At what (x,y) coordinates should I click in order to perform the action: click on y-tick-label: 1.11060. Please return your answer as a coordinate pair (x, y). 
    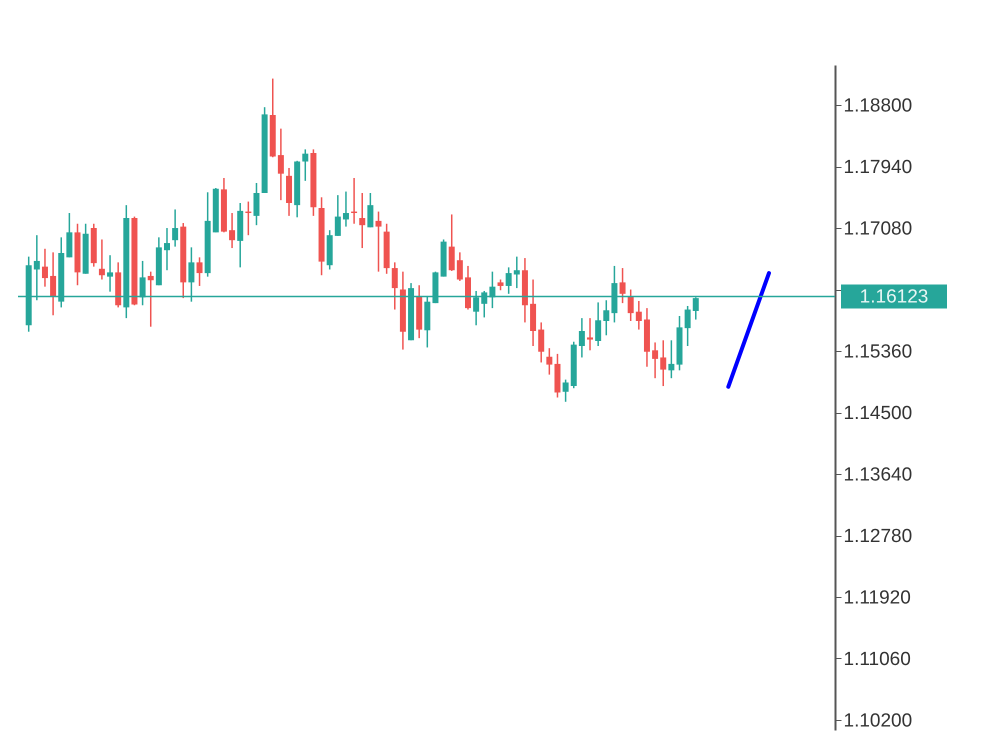
    Looking at the image, I should click on (877, 659).